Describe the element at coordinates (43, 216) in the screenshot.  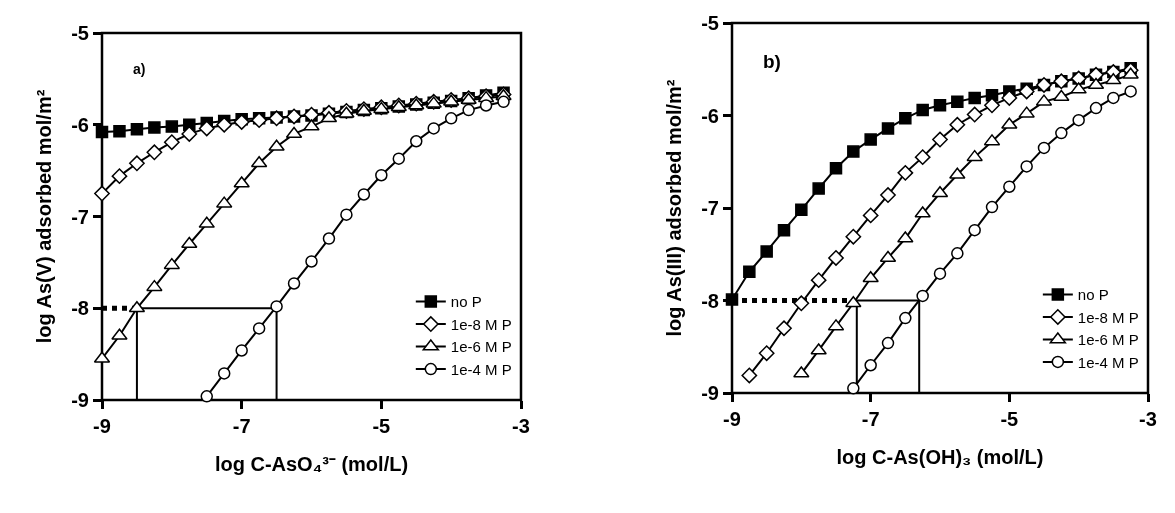
I see `y-axis-title: log As(V) adsorbed mol/m²` at that location.